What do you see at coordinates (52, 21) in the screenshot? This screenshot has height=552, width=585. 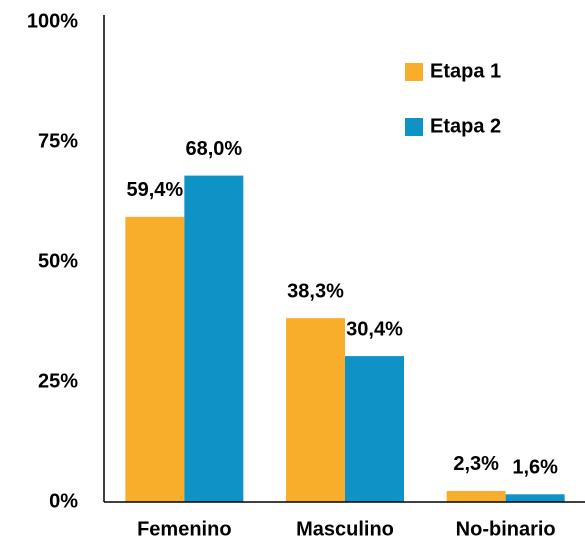 I see `y-tick-label: 100%` at bounding box center [52, 21].